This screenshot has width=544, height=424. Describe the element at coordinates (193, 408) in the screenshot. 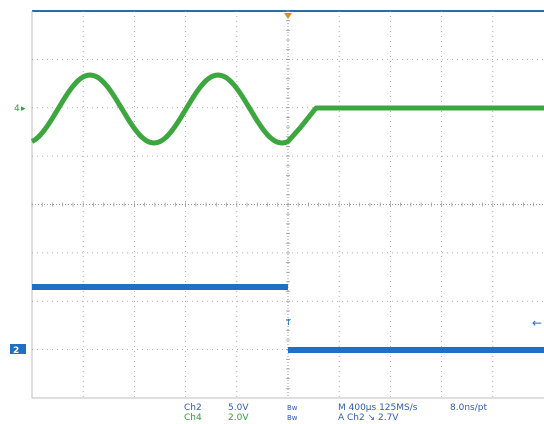

I see `ch2-name: Ch2` at that location.